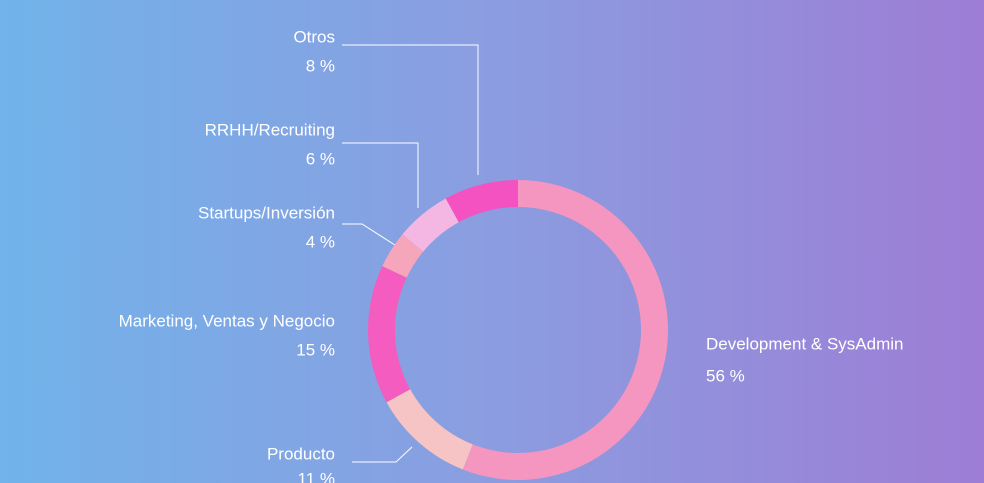  Describe the element at coordinates (227, 320) in the screenshot. I see `category-label: Marketing, Ventas y Negocio` at that location.